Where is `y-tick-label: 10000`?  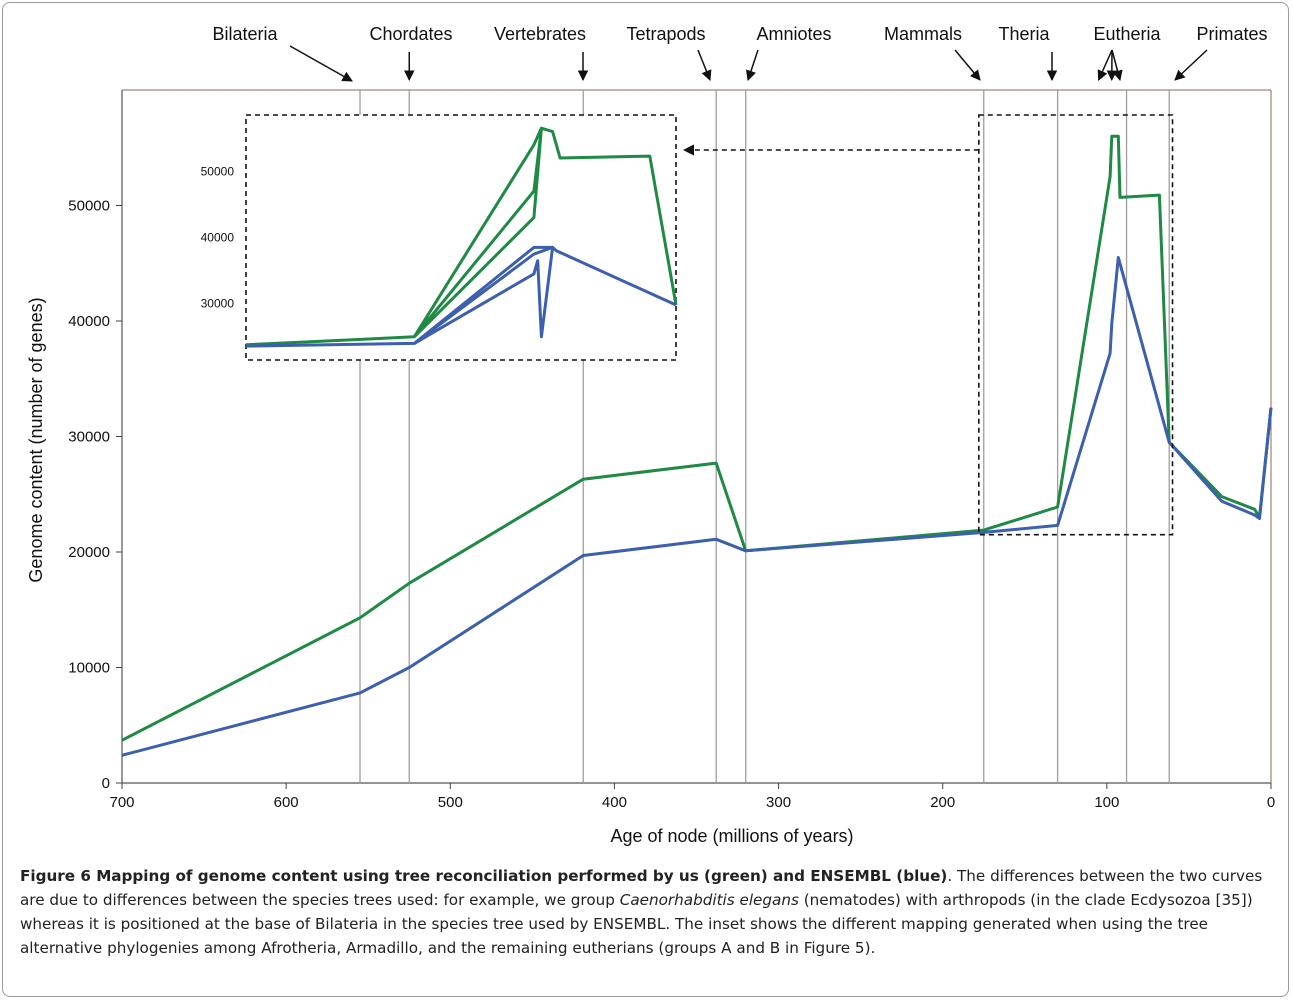 y-tick-label: 10000 is located at coordinates (89, 668).